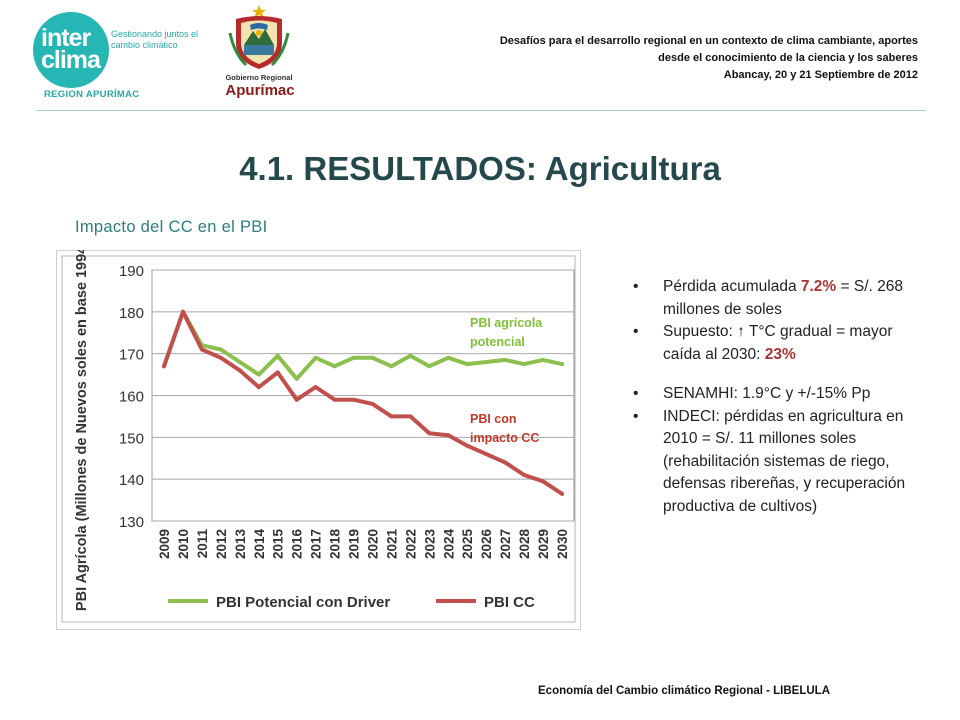 This screenshot has width=960, height=720. Describe the element at coordinates (486, 544) in the screenshot. I see `x-tick-label: 2026` at that location.